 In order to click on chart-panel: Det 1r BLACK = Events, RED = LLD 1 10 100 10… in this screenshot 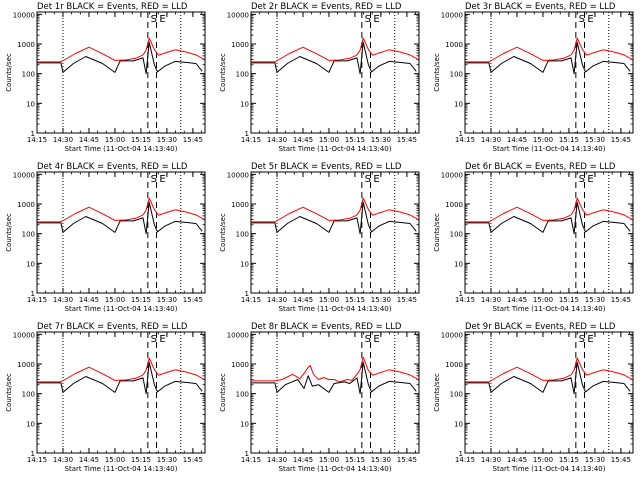, I will do `click(105, 77)`.